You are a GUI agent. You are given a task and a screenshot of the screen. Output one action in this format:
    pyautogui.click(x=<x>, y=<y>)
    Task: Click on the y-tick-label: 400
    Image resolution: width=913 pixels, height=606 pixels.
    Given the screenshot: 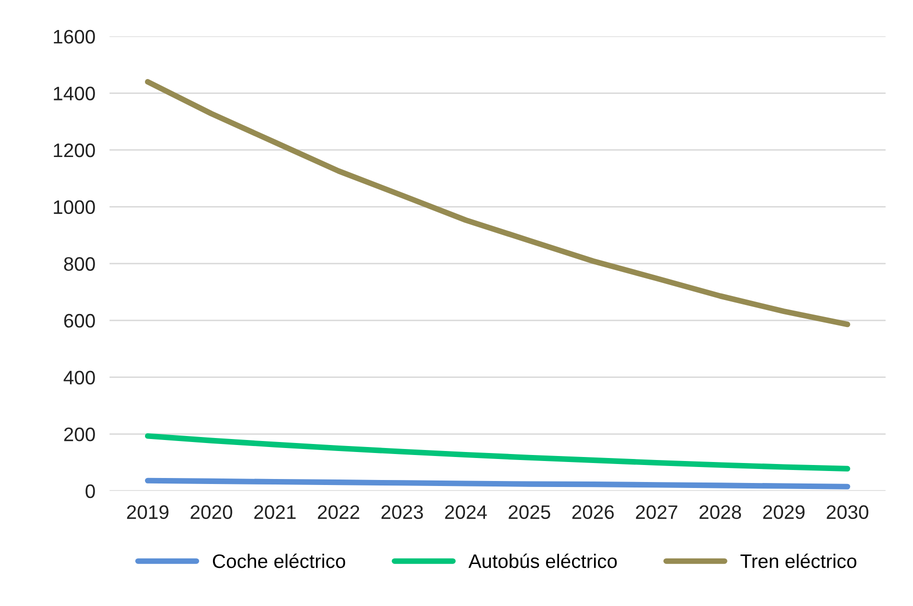 What is the action you would take?
    pyautogui.click(x=79, y=377)
    